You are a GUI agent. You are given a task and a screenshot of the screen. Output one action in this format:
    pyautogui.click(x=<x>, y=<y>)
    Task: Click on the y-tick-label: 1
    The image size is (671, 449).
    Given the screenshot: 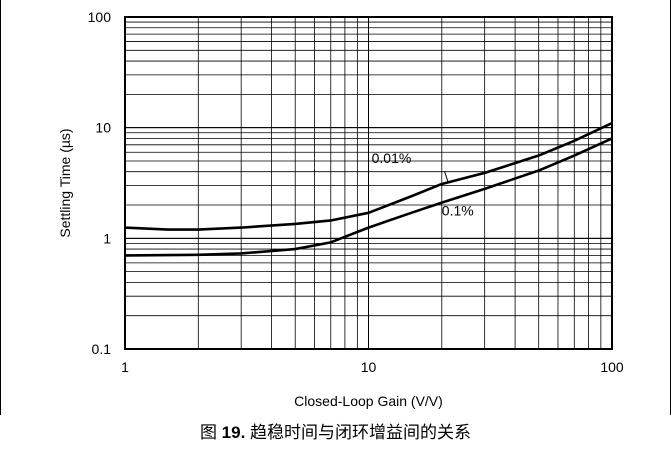 What is the action you would take?
    pyautogui.click(x=107, y=238)
    